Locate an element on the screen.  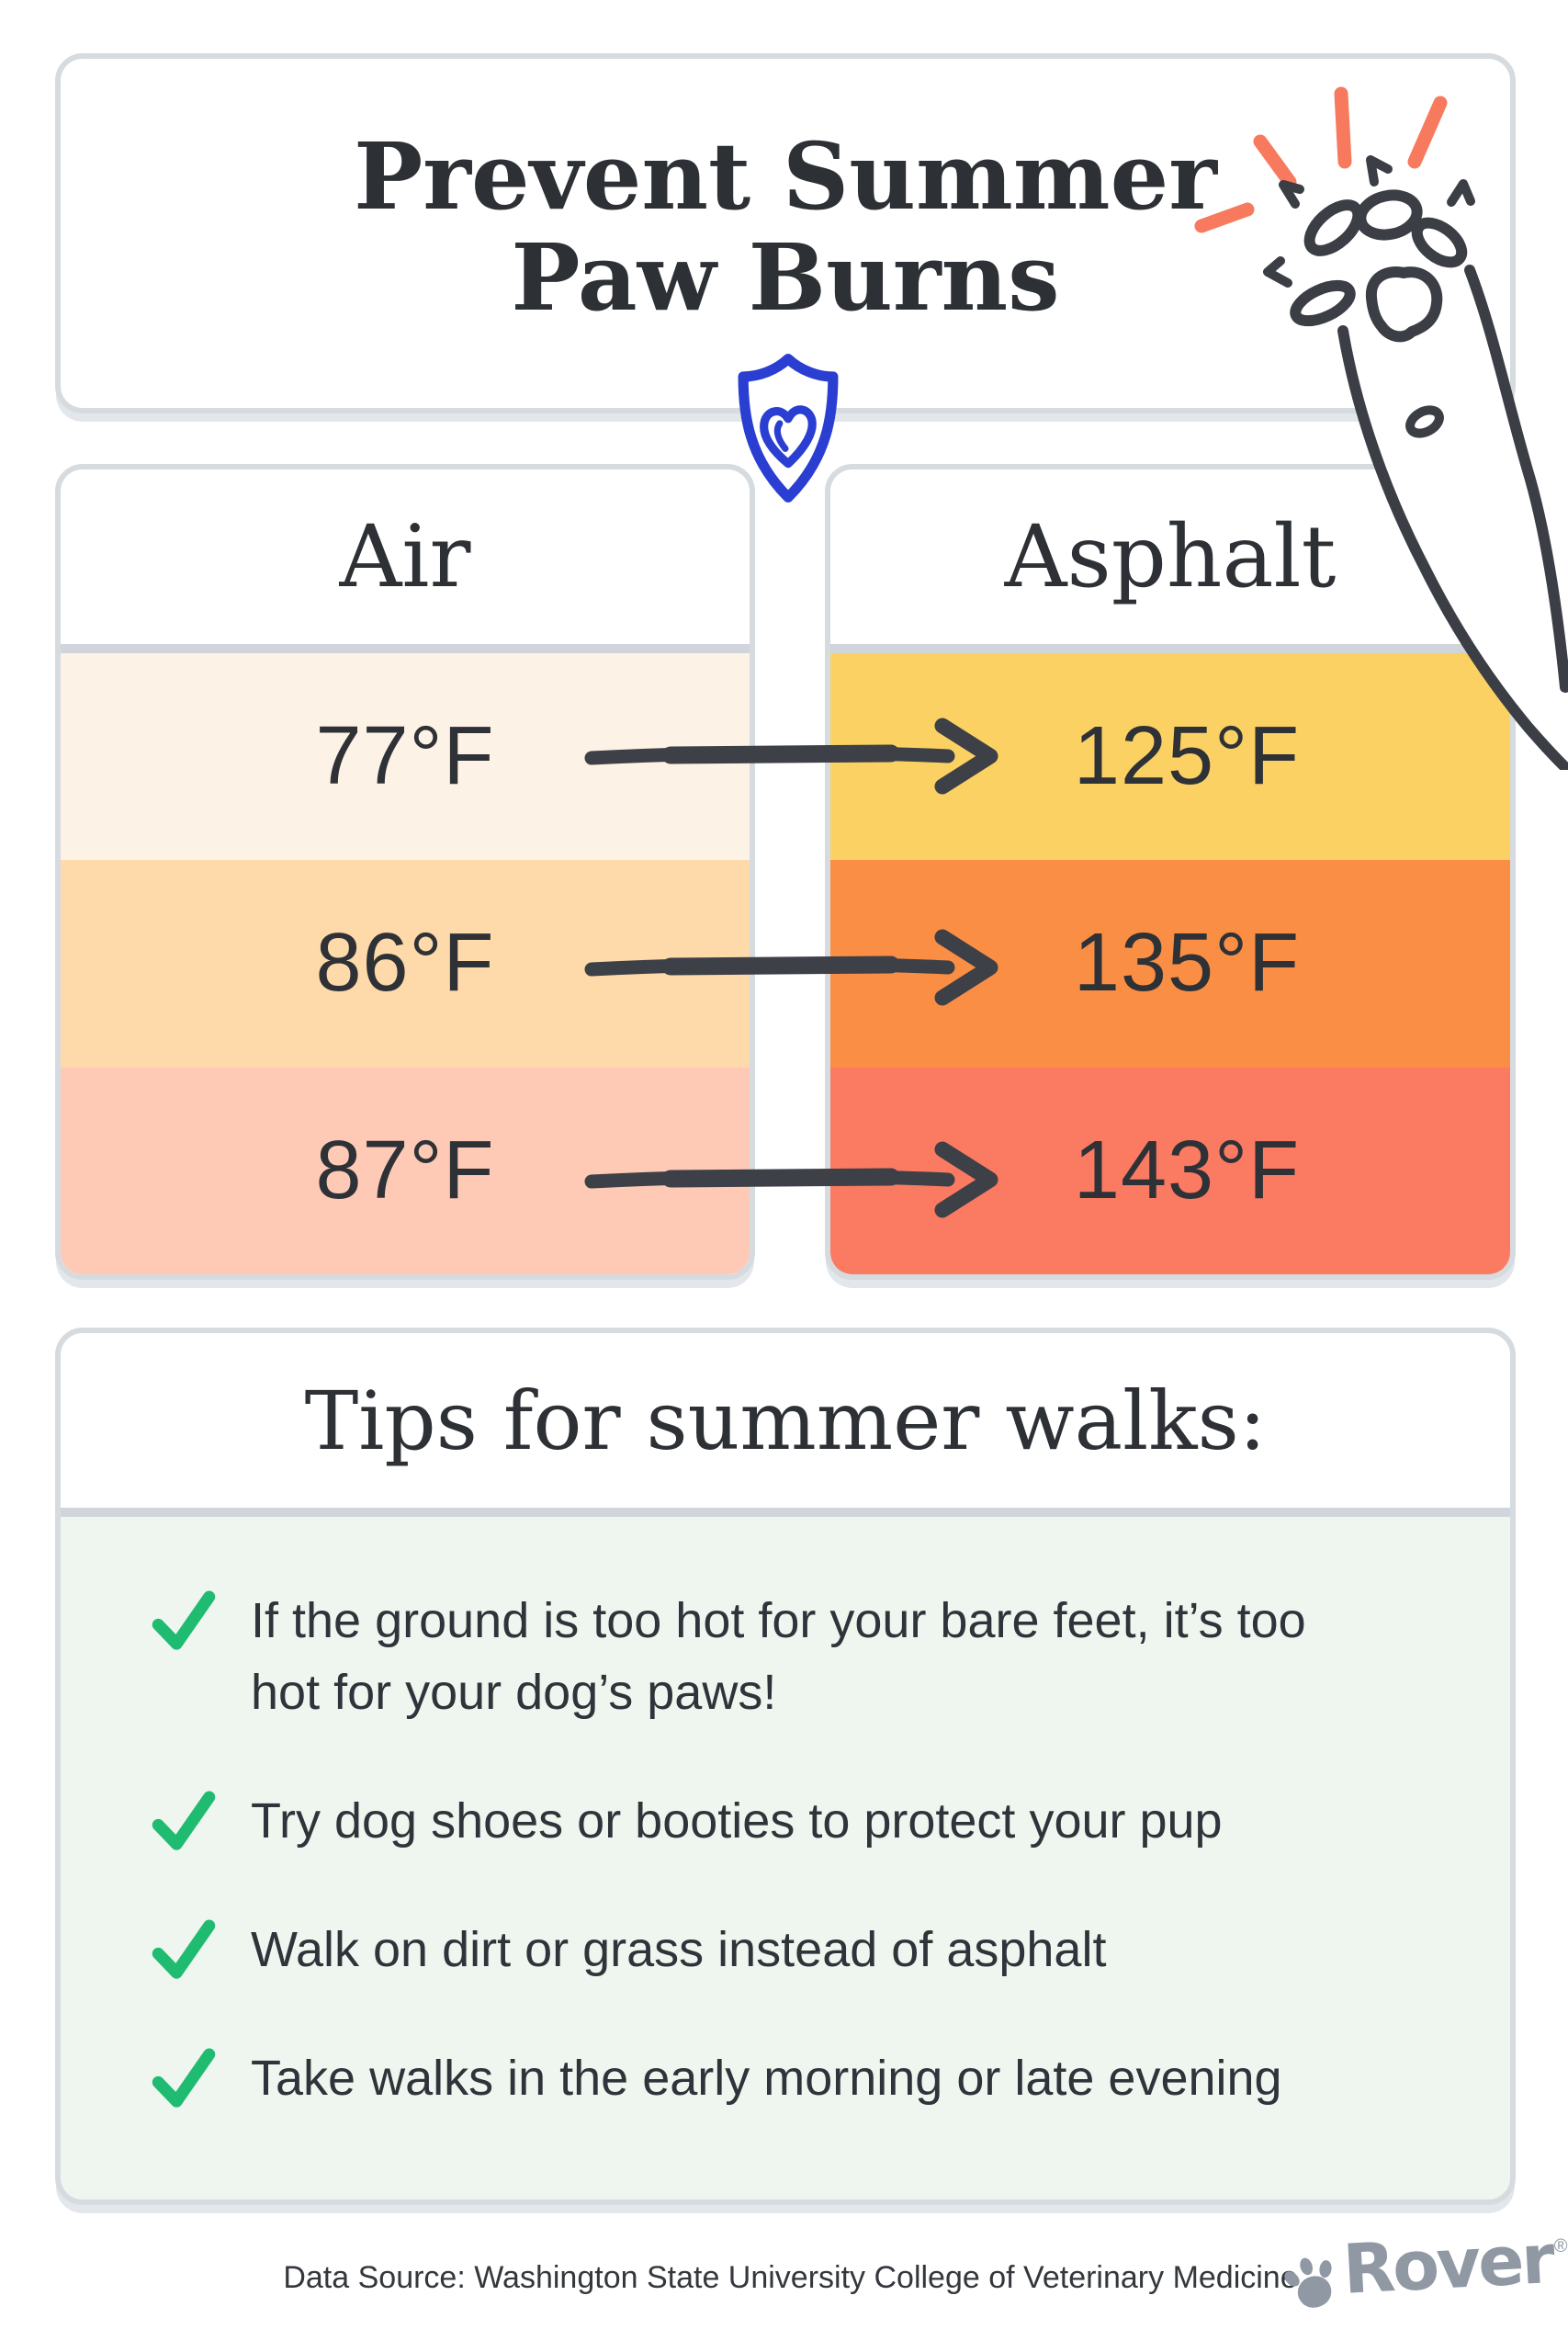
paw-burst-icon is located at coordinates (1381, 428).